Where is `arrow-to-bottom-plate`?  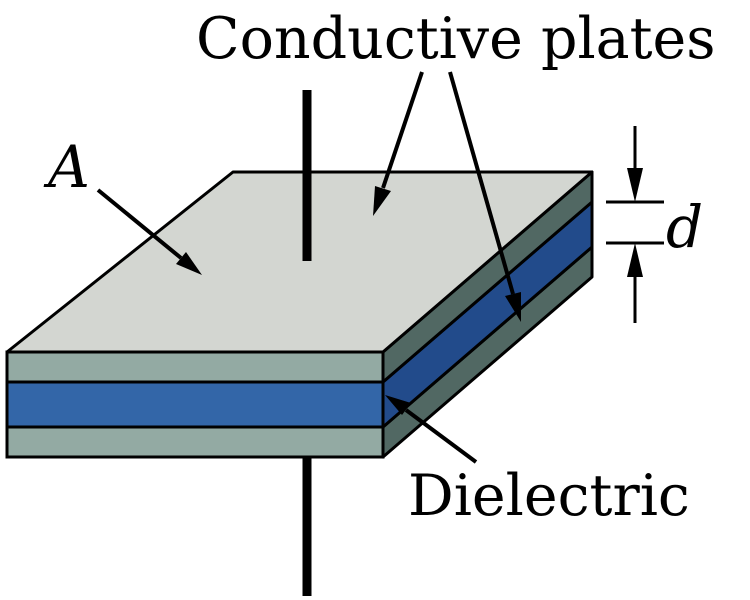 arrow-to-bottom-plate is located at coordinates (484, 196).